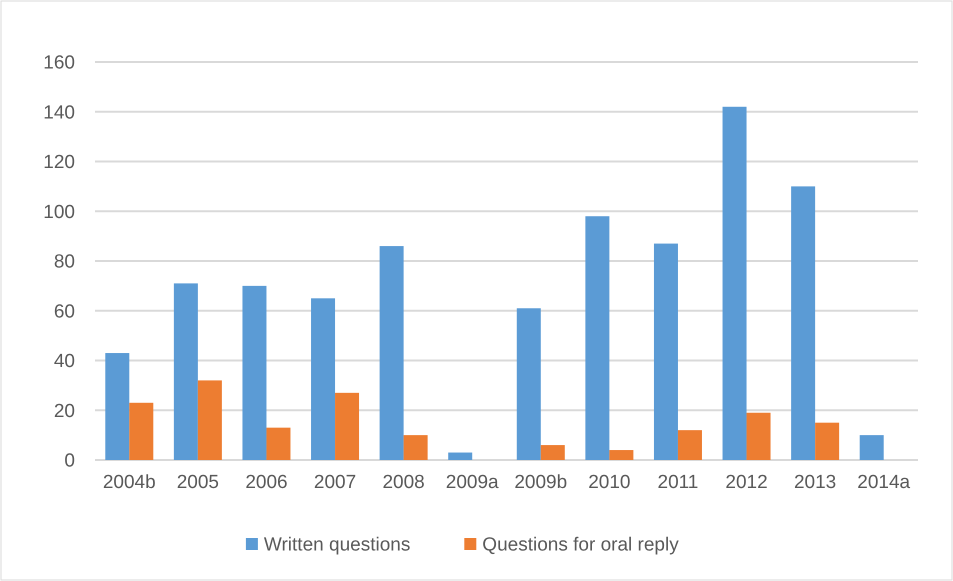 The width and height of the screenshot is (953, 581). Describe the element at coordinates (884, 482) in the screenshot. I see `x-tick-label: 2014a` at that location.